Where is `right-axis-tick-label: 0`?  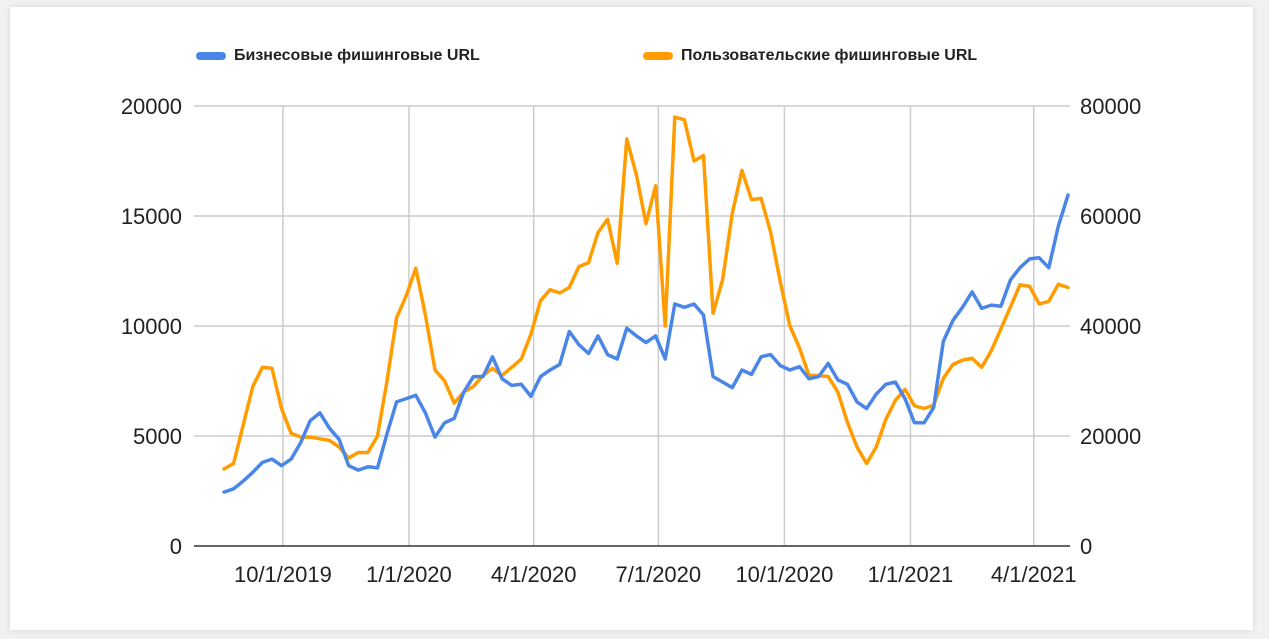 right-axis-tick-label: 0 is located at coordinates (1086, 546).